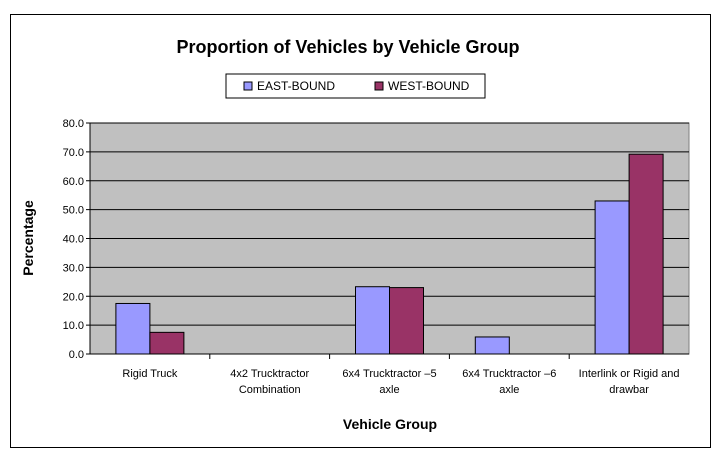  What do you see at coordinates (379, 86) in the screenshot?
I see `legend-swatch-west` at bounding box center [379, 86].